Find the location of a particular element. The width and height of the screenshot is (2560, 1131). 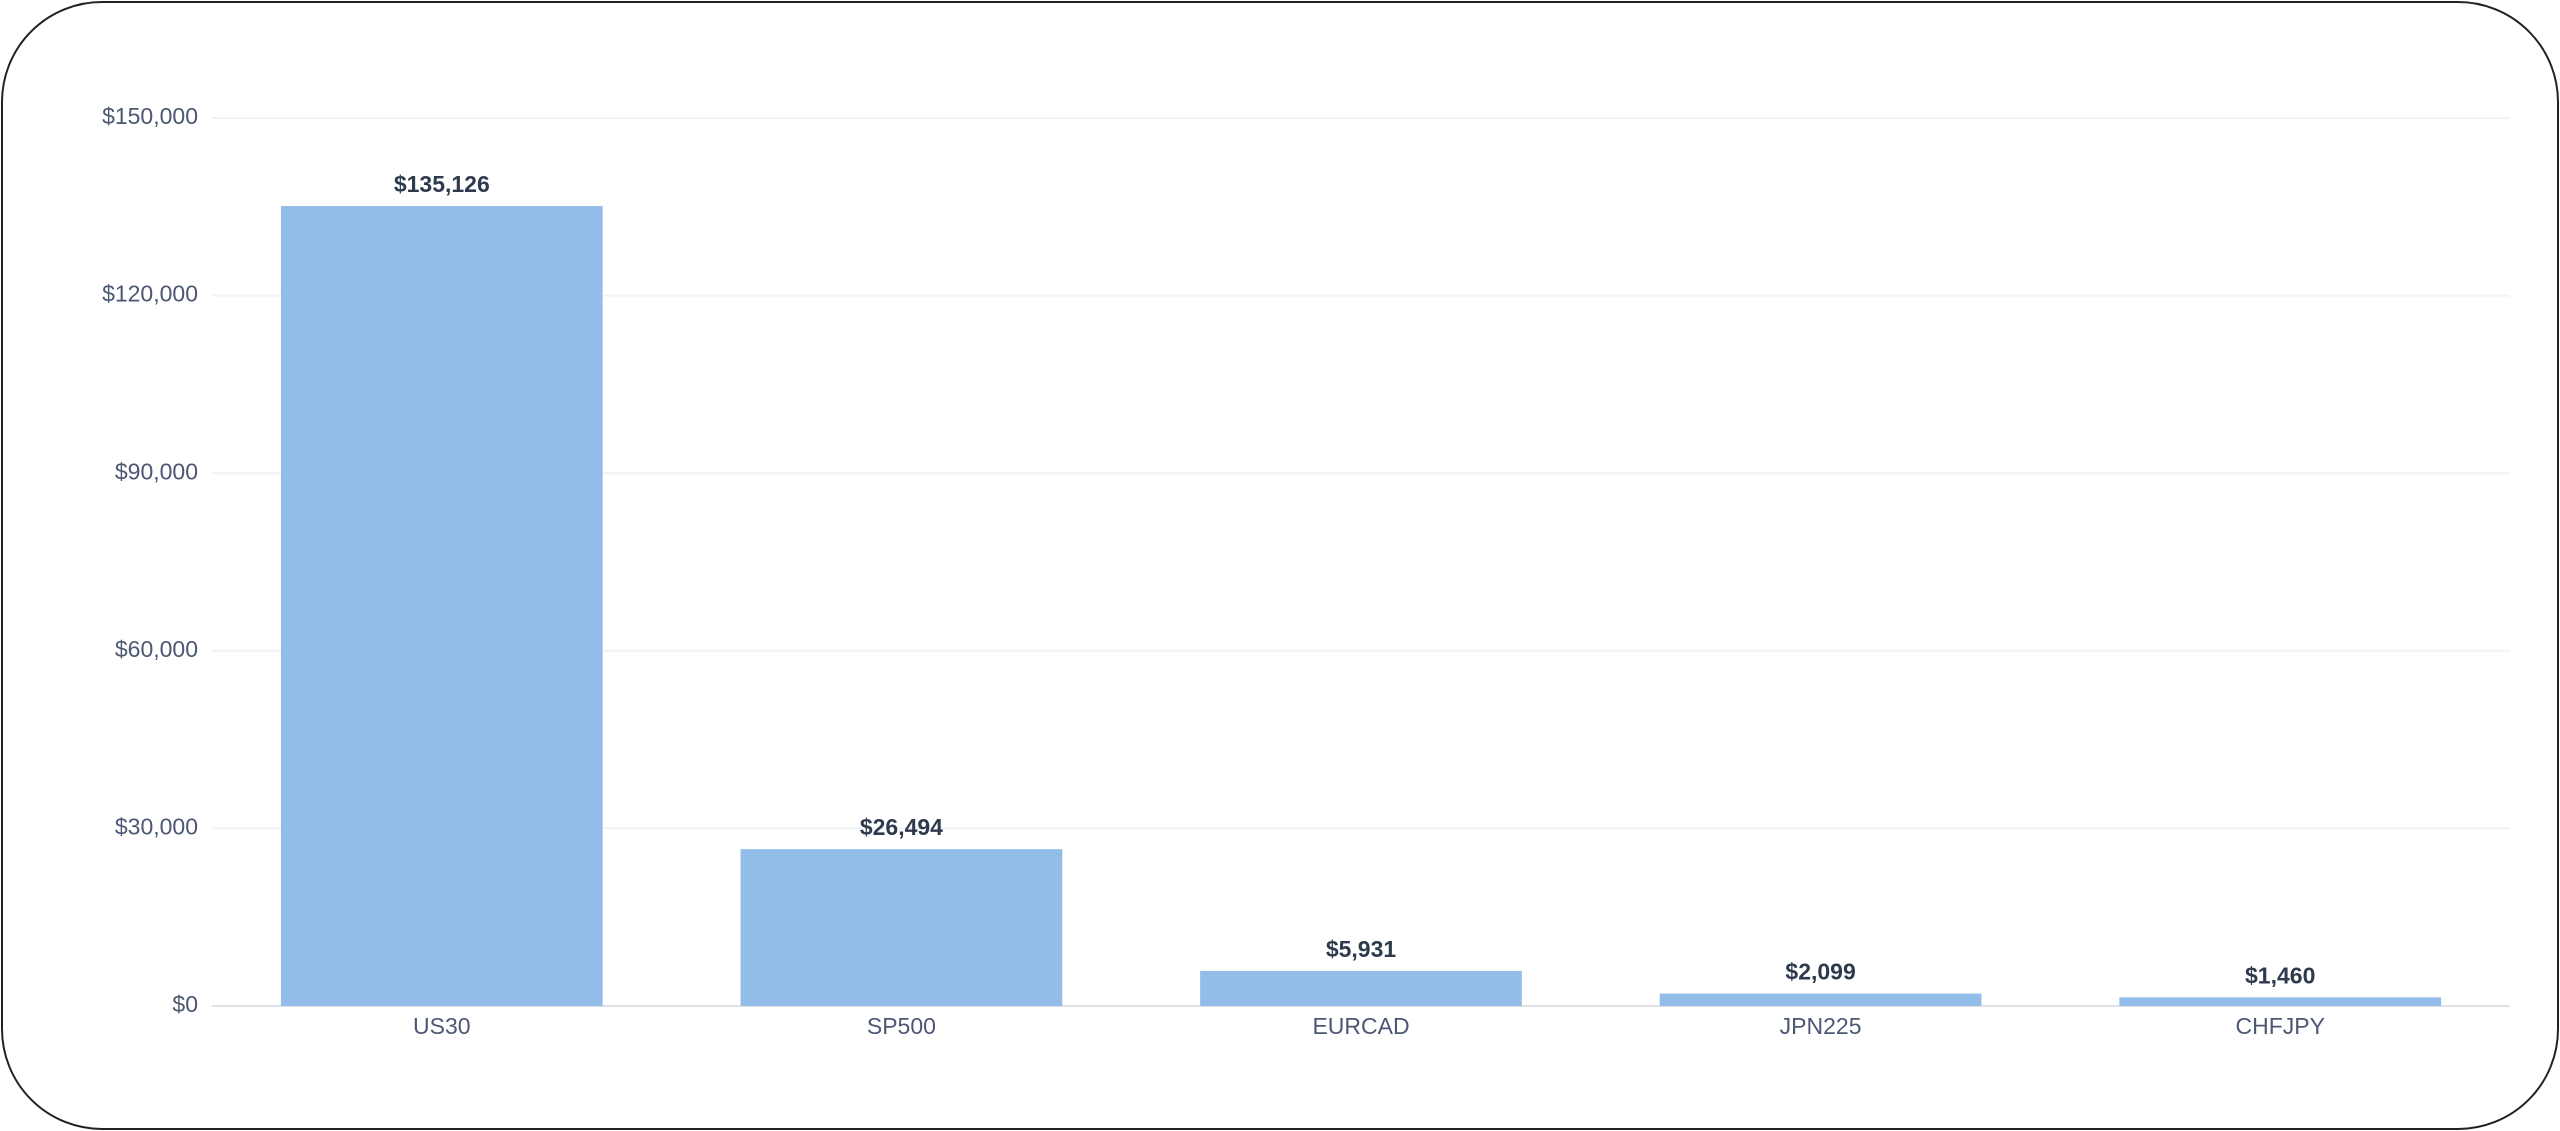

x-tick-label: SP500 is located at coordinates (901, 1026).